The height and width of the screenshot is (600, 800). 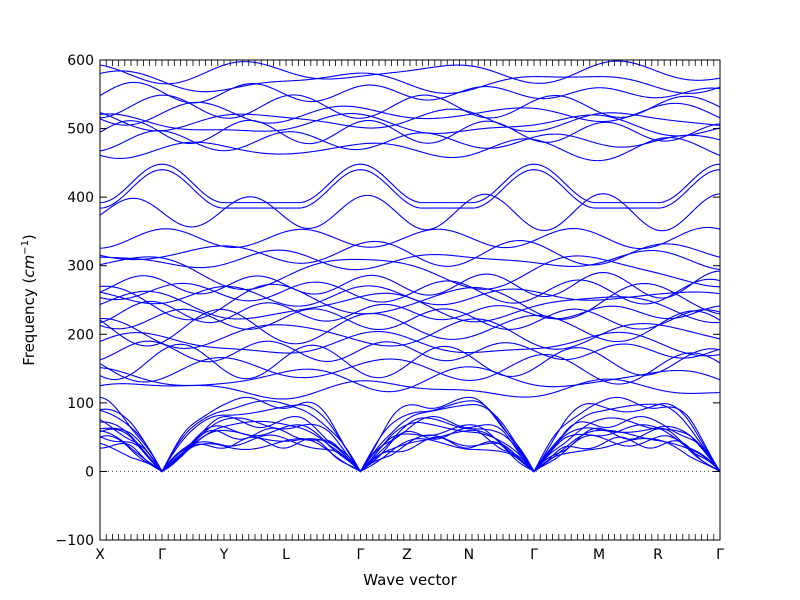 I want to click on x-tick-label: R, so click(x=658, y=555).